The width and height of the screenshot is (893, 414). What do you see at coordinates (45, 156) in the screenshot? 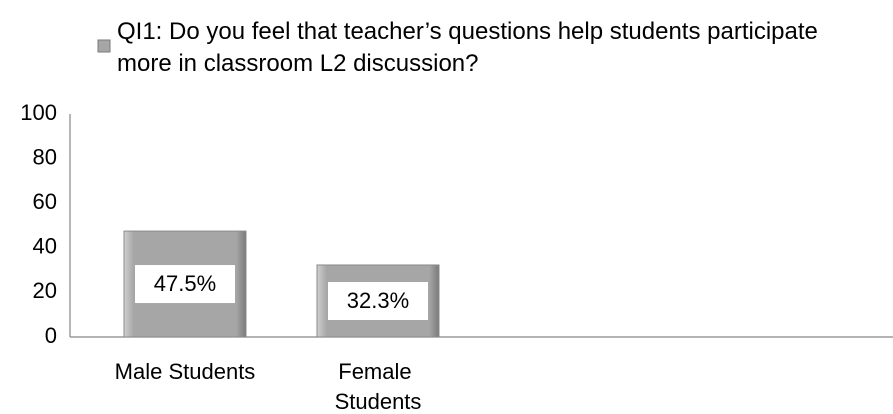
I see `y-tick-label: 80` at bounding box center [45, 156].